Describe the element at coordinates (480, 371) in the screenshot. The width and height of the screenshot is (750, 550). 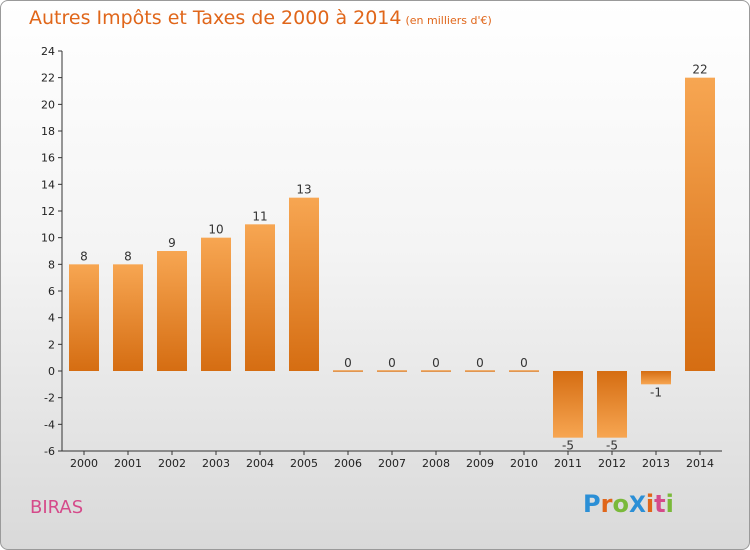
I see `bar-2009` at that location.